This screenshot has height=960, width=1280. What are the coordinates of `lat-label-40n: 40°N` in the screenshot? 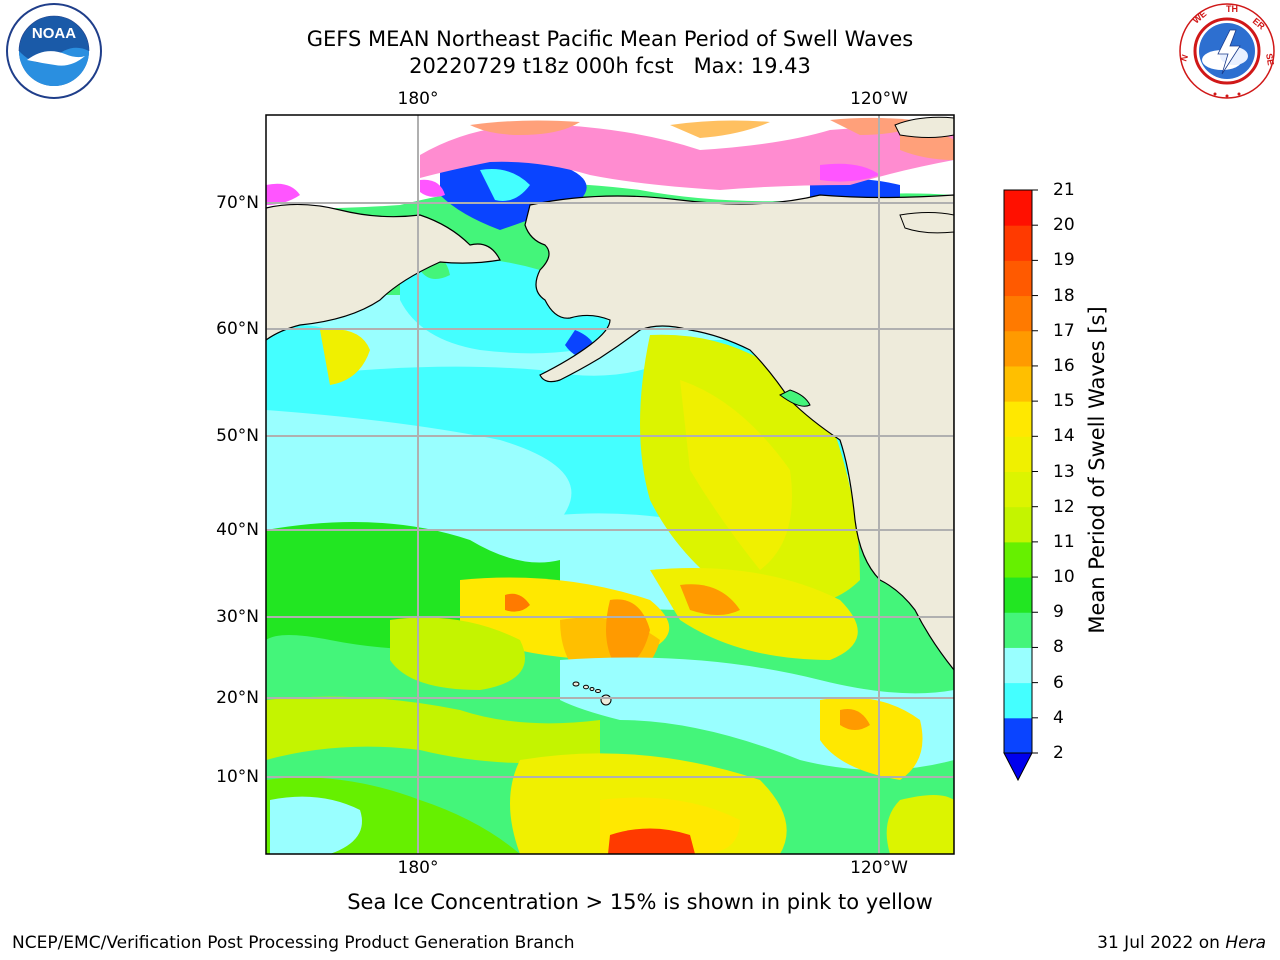 It's located at (237, 530).